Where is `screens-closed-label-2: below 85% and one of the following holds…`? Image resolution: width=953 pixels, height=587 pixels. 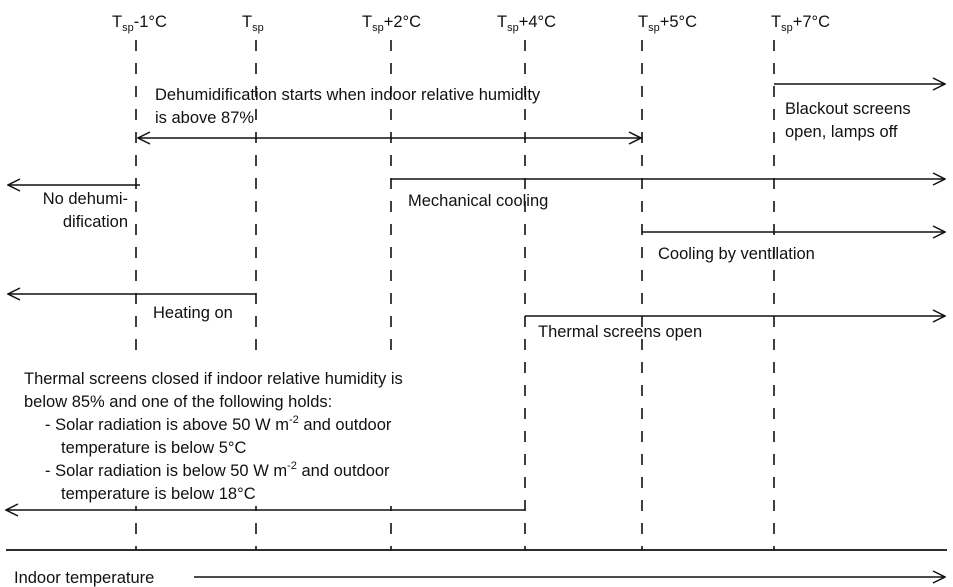 screens-closed-label-2: below 85% and one of the following holds… is located at coordinates (178, 402).